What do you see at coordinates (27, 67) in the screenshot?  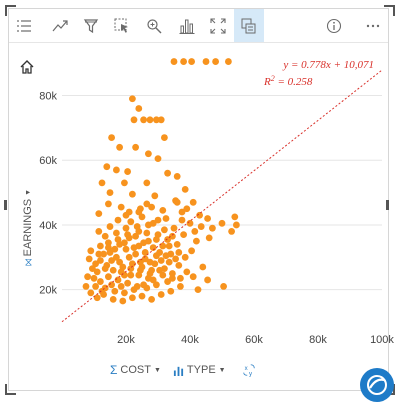 I see `reset-zoom-button` at bounding box center [27, 67].